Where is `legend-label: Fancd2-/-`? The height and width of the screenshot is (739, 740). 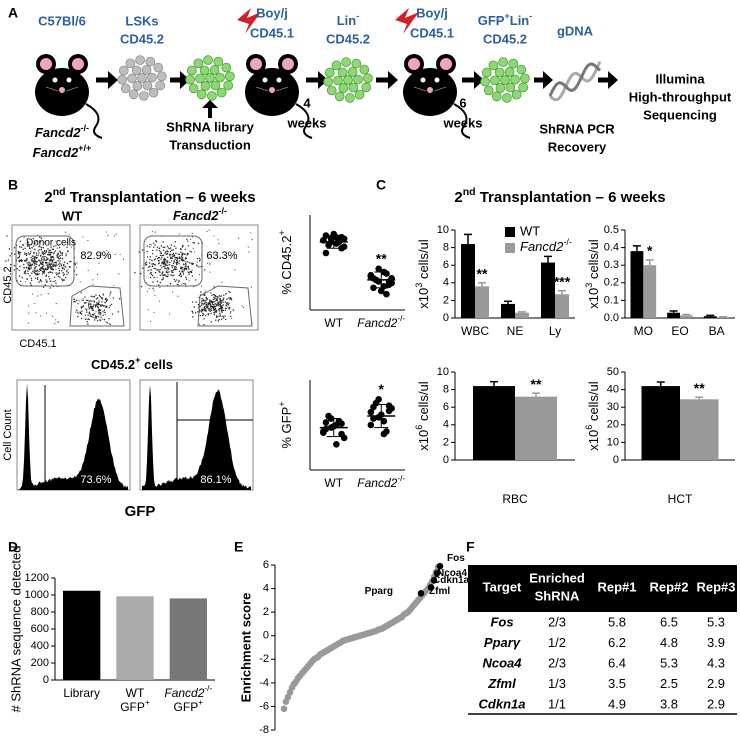 legend-label: Fancd2-/- is located at coordinates (546, 245).